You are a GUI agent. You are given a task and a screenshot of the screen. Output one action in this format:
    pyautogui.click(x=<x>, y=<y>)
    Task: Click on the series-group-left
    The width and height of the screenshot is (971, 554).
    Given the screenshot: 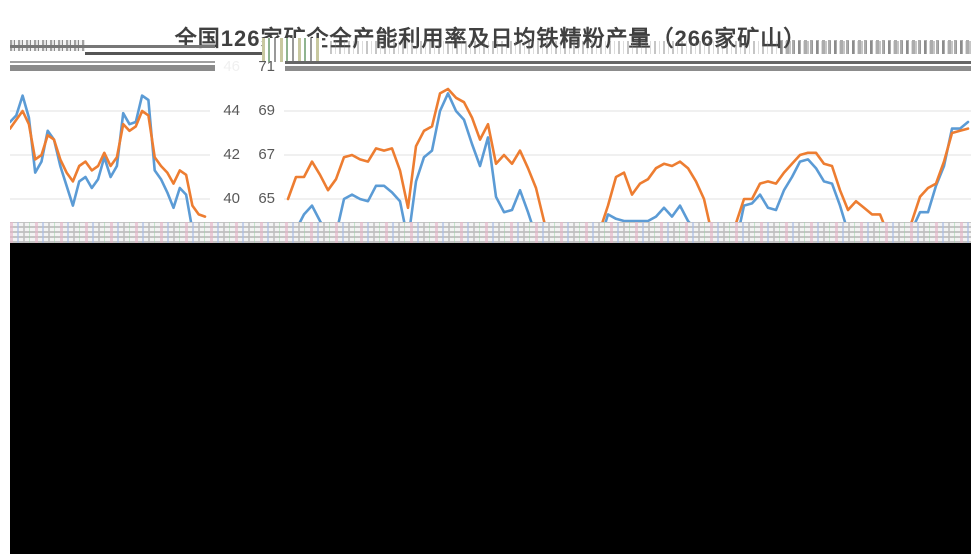 What is the action you would take?
    pyautogui.click(x=108, y=159)
    